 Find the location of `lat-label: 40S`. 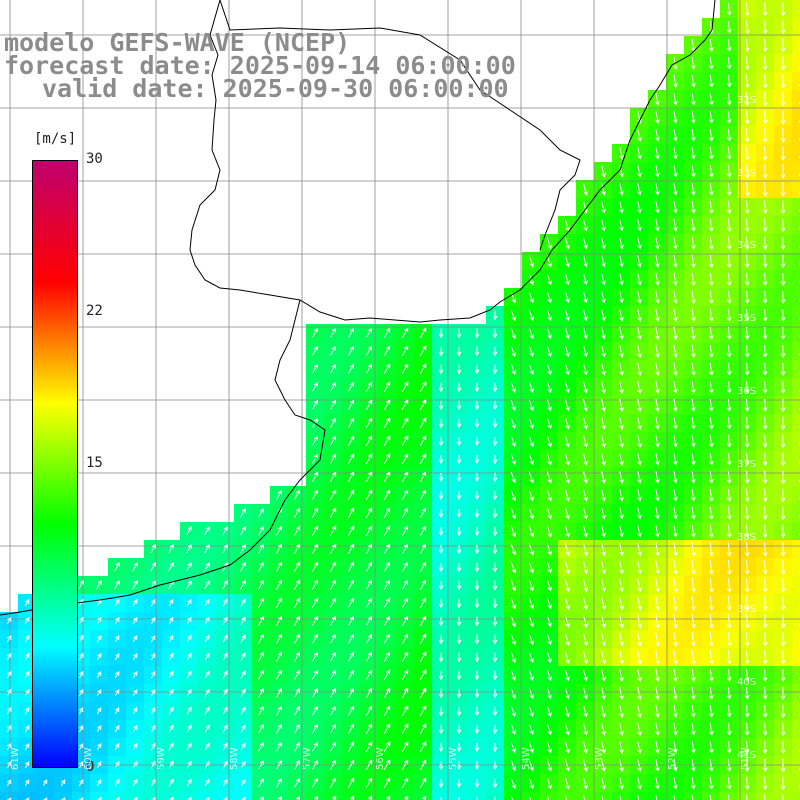

lat-label: 40S is located at coordinates (747, 682).